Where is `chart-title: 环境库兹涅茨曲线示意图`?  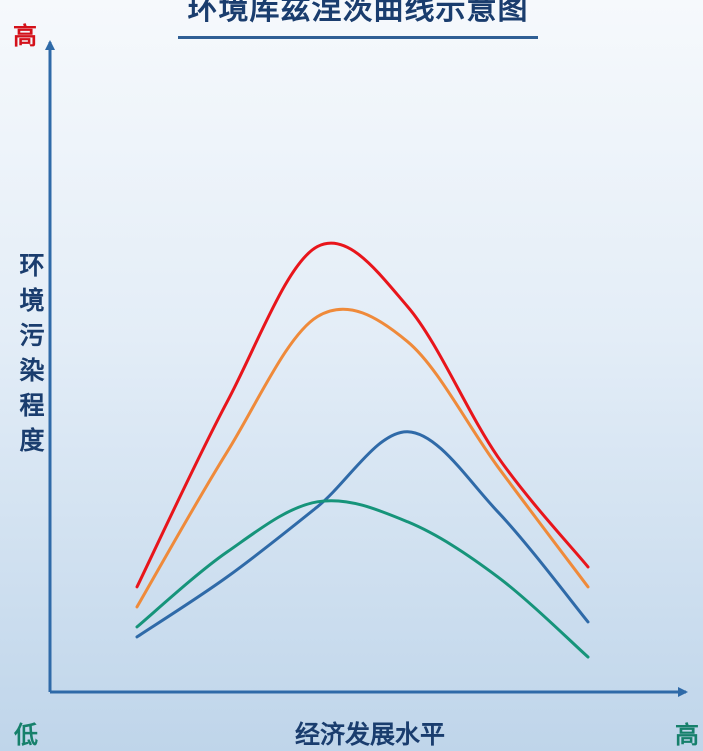
chart-title: 环境库兹涅茨曲线示意图 is located at coordinates (358, 13).